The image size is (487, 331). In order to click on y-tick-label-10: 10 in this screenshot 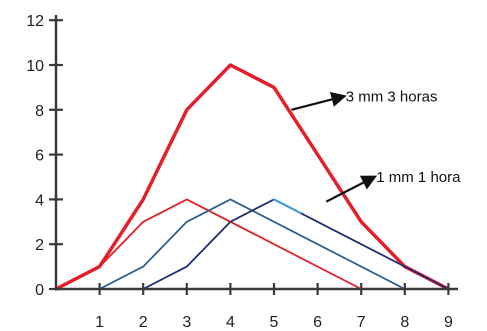, I will do `click(35, 66)`.